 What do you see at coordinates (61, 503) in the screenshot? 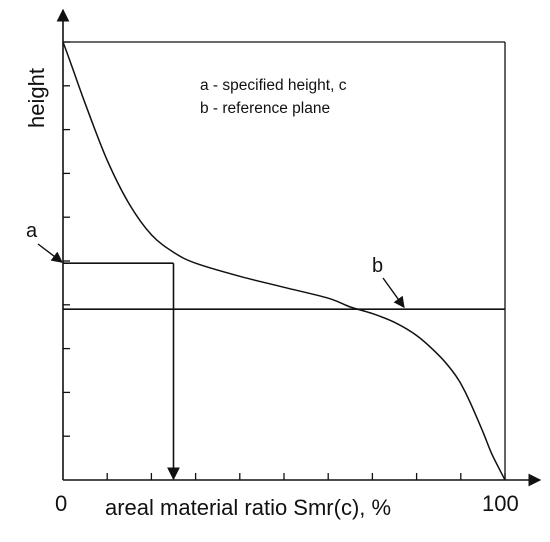
I see `x-tick-label-0: 0` at bounding box center [61, 503].